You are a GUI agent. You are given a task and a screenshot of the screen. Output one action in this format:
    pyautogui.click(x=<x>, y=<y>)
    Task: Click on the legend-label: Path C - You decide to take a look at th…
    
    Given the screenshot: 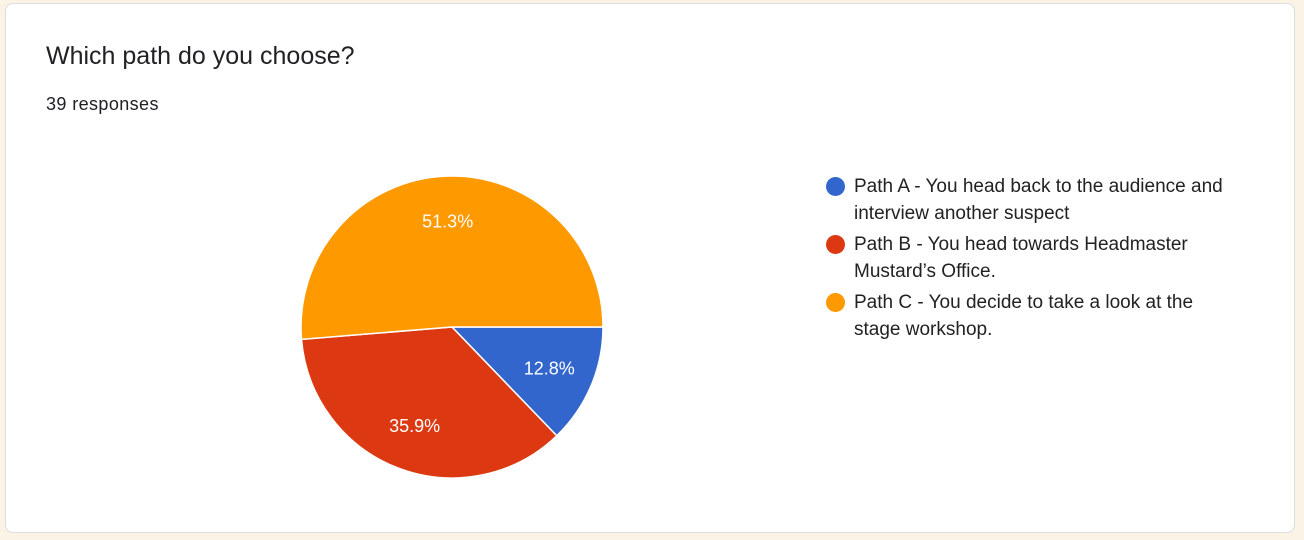 What is the action you would take?
    pyautogui.click(x=1024, y=316)
    